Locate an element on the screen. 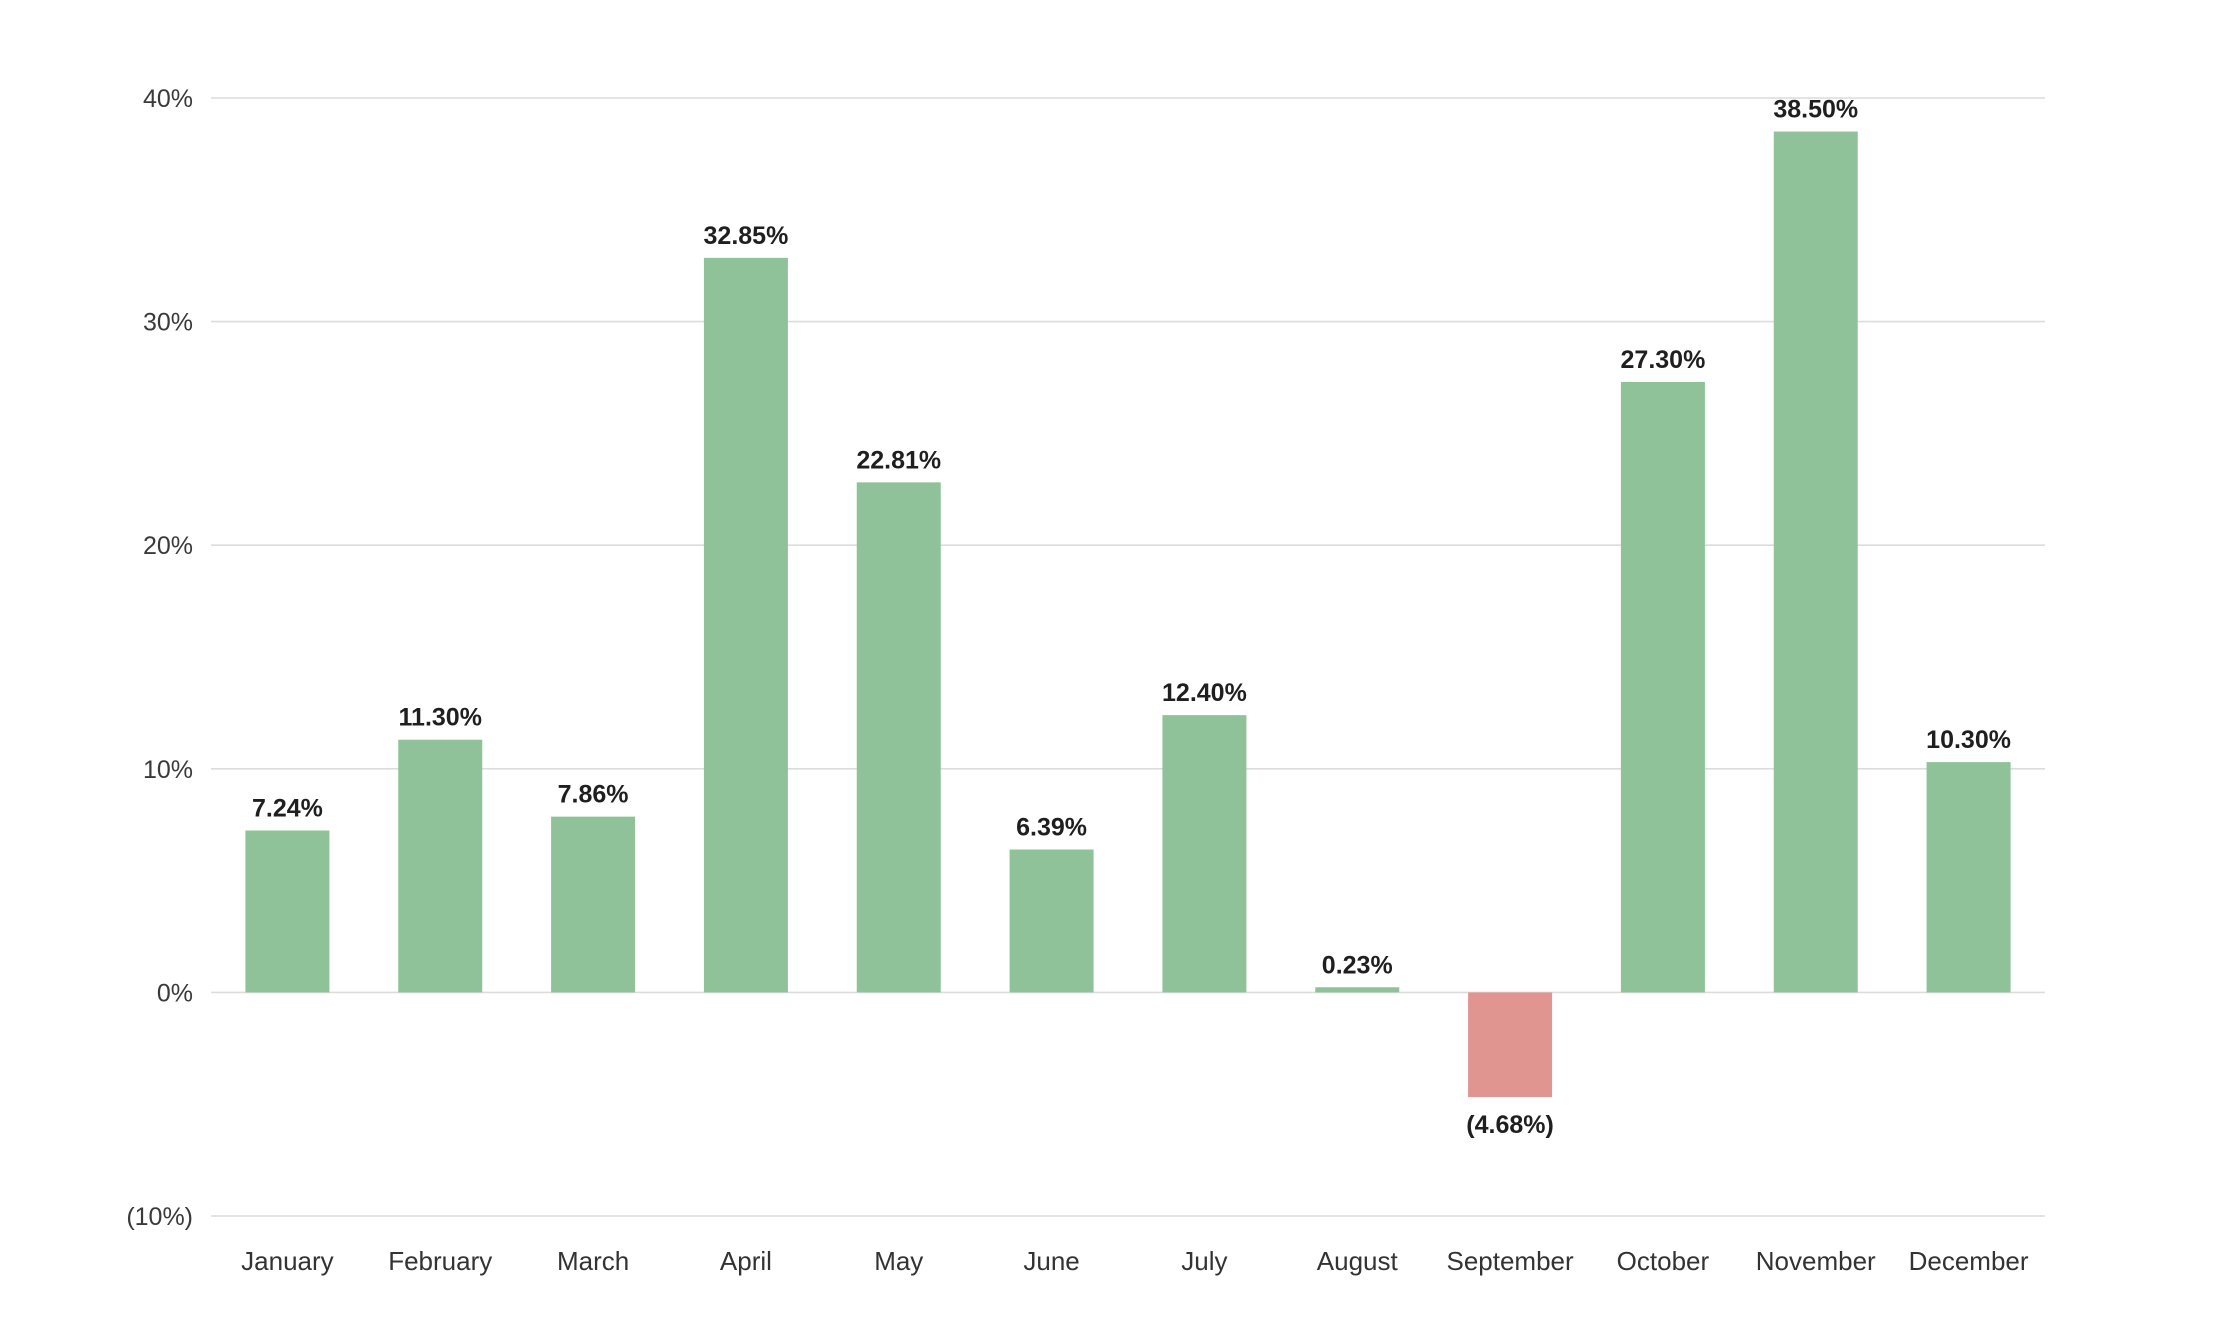 The image size is (2214, 1331). bar-august is located at coordinates (1357, 990).